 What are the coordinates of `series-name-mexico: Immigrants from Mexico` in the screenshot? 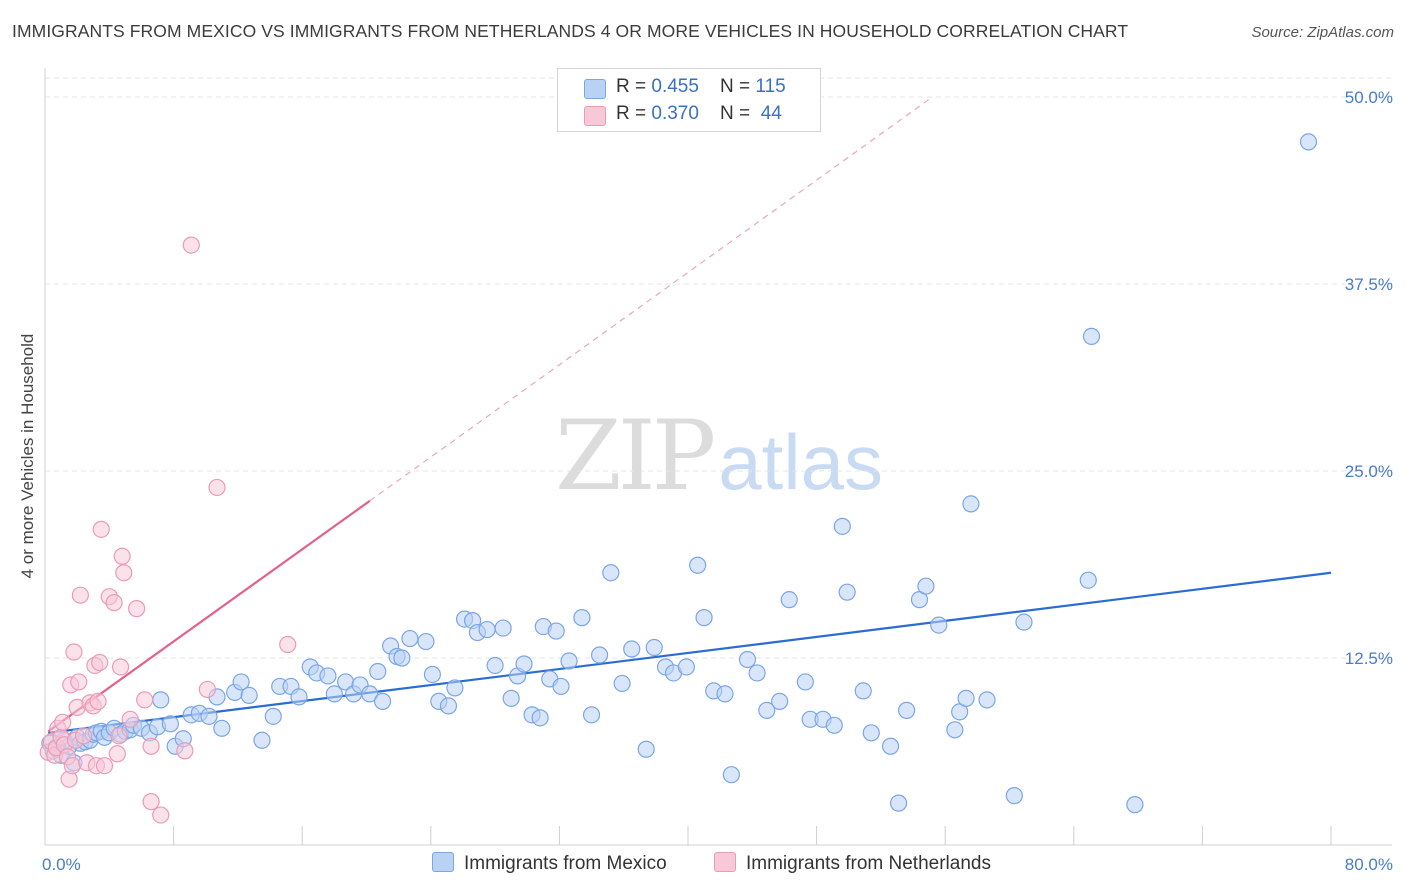 It's located at (565, 863).